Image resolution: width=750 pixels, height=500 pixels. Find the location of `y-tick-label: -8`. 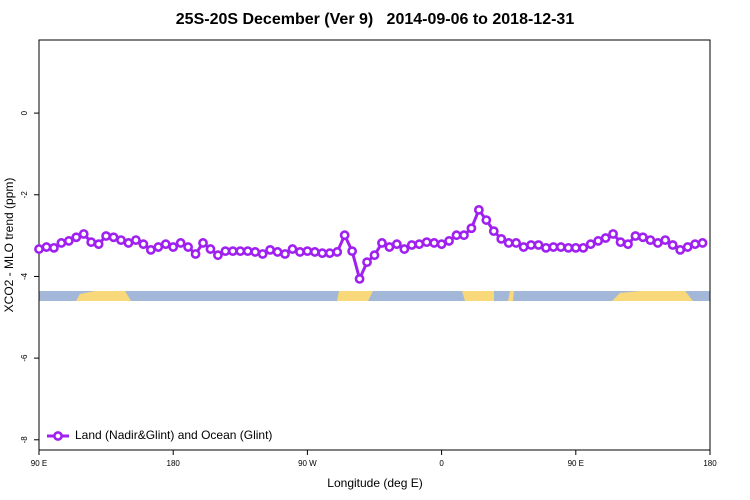

y-tick-label: -8 is located at coordinates (24, 440).